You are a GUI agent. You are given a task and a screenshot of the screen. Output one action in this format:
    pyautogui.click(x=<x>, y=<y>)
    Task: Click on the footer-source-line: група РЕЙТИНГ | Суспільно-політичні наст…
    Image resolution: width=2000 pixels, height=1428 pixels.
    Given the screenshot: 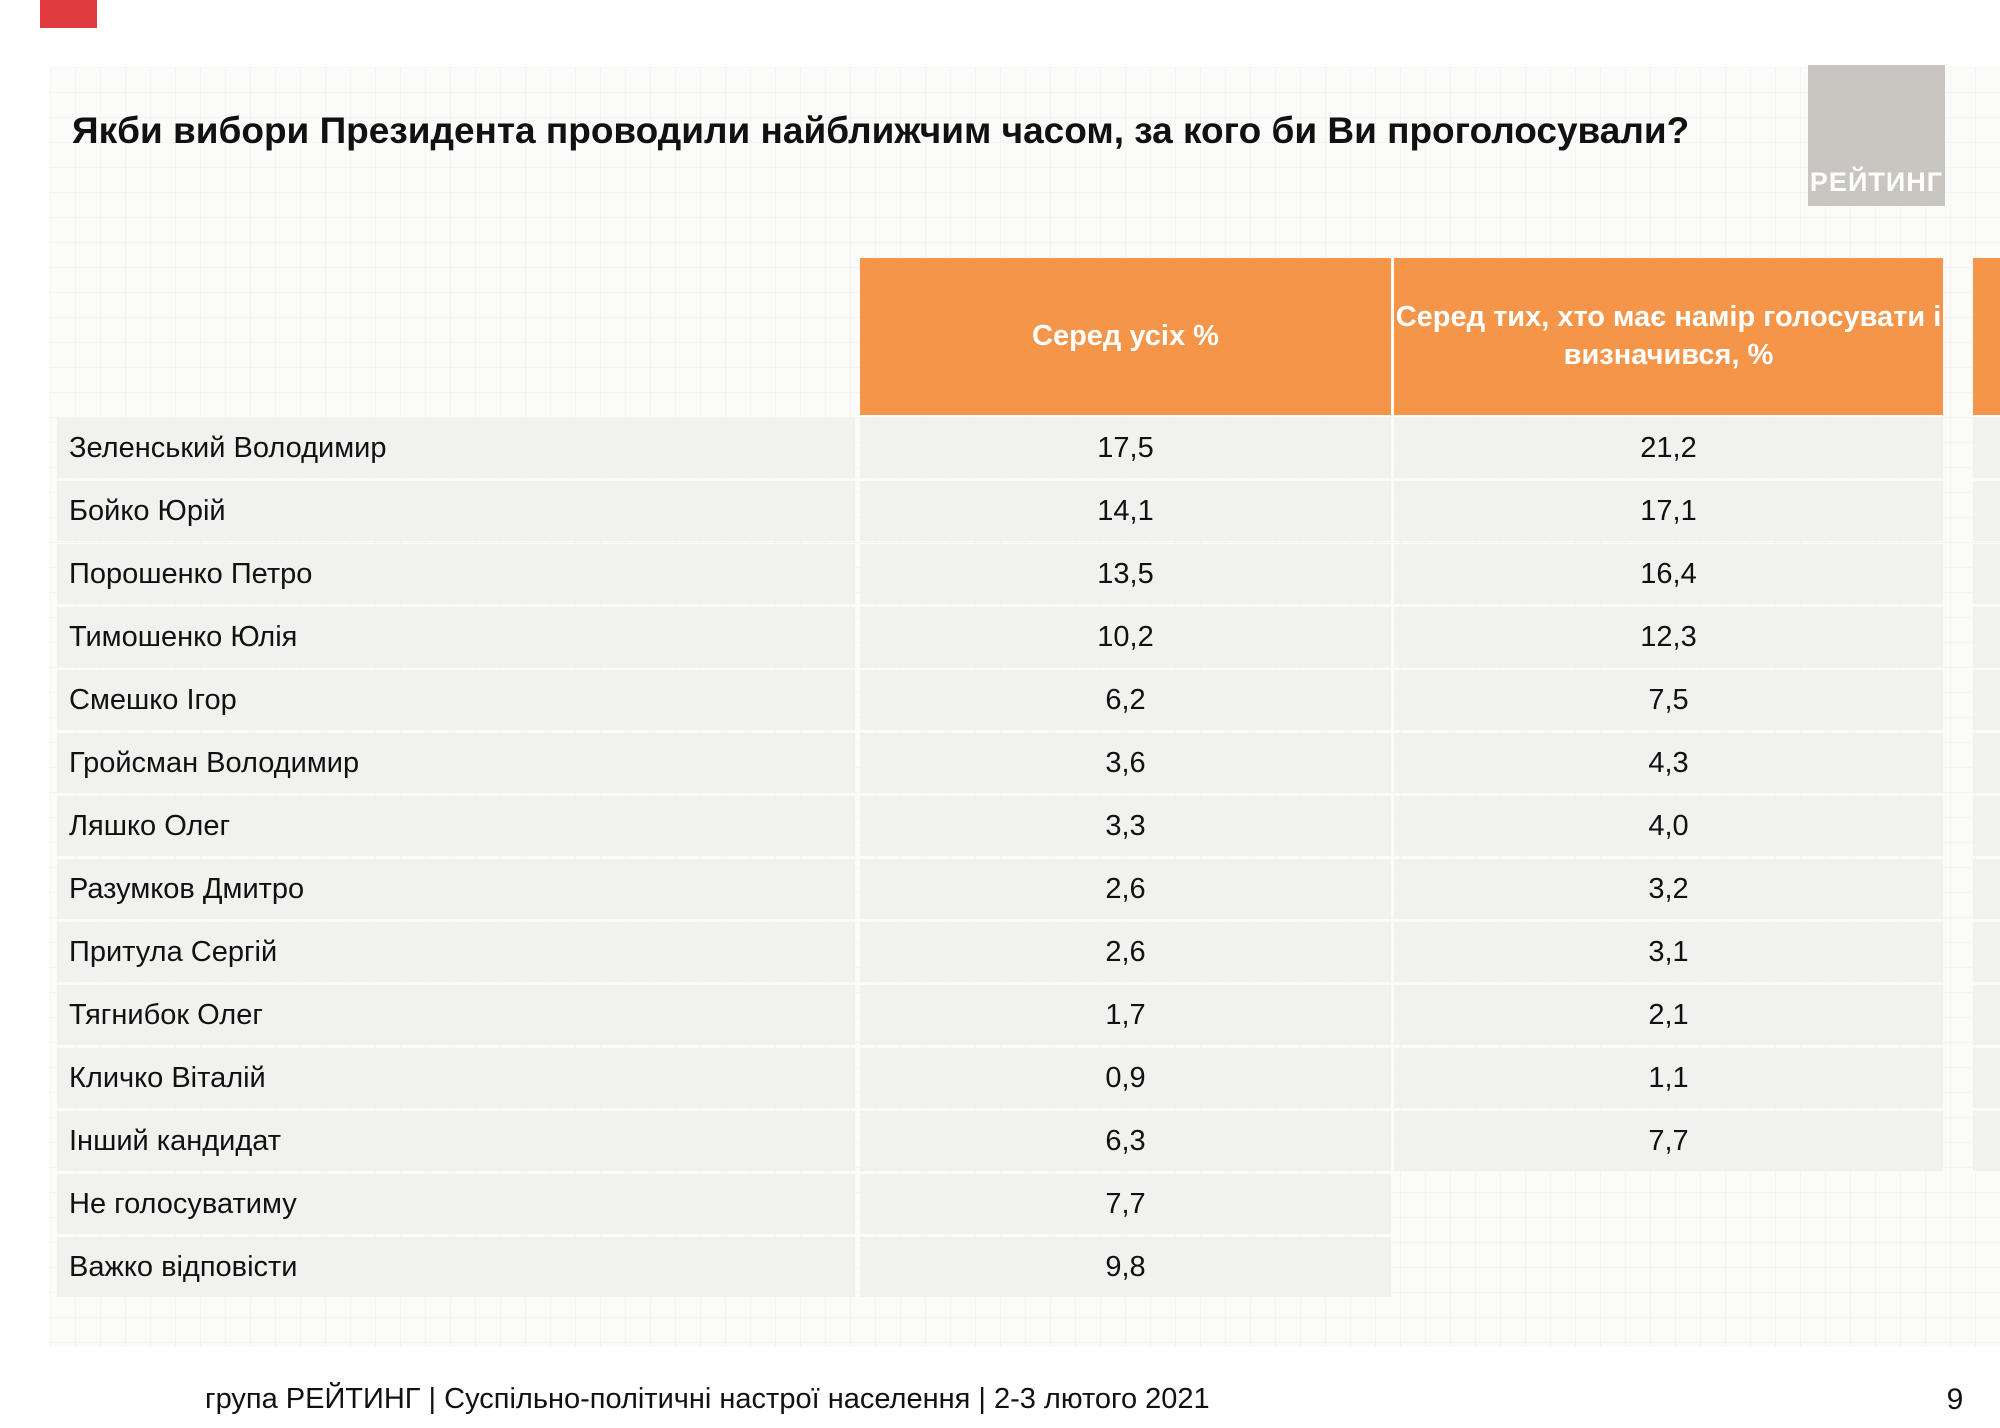 What is the action you would take?
    pyautogui.click(x=707, y=1399)
    